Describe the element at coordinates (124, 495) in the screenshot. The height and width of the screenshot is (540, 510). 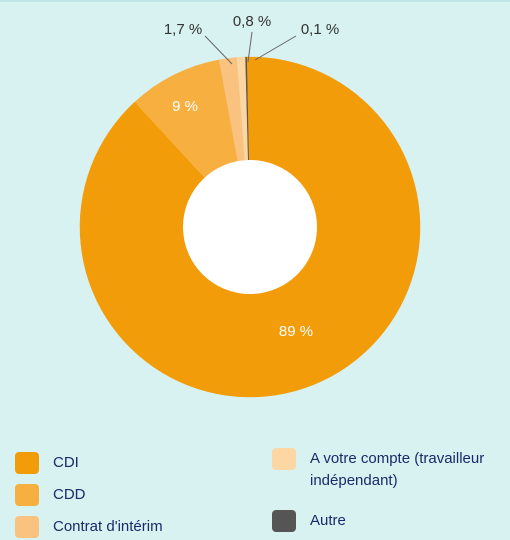
I see `legend-item: CDD` at that location.